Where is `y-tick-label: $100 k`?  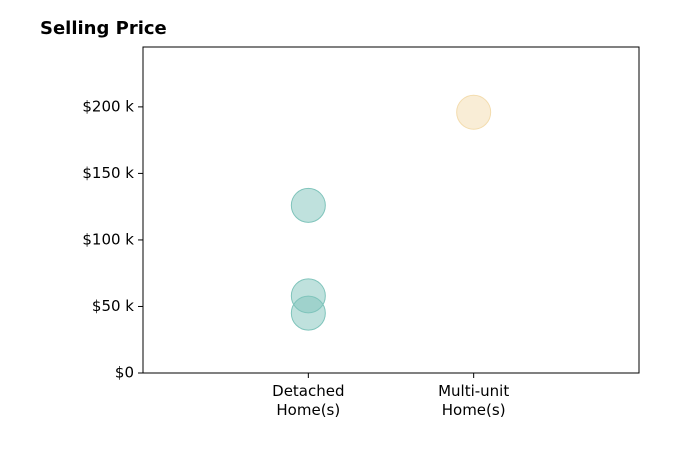 y-tick-label: $100 k is located at coordinates (108, 239).